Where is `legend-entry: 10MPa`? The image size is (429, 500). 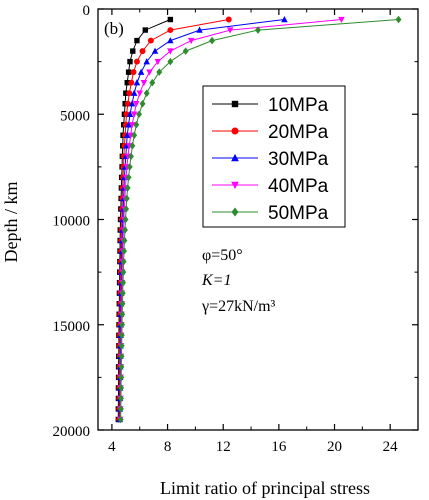
legend-entry: 10MPa is located at coordinates (270, 105).